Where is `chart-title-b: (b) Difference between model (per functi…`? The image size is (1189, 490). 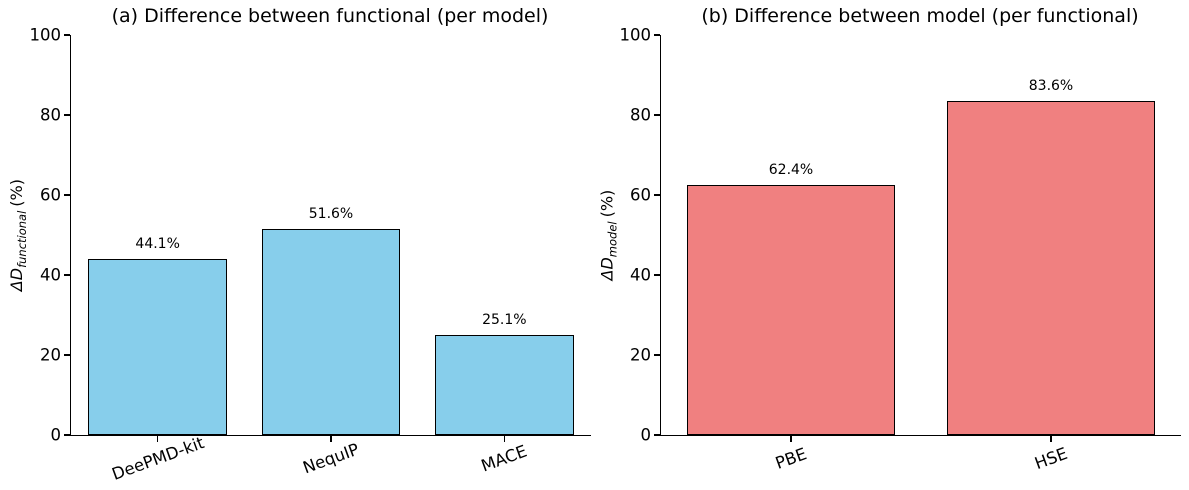
chart-title-b: (b) Difference between model (per functi… is located at coordinates (920, 16).